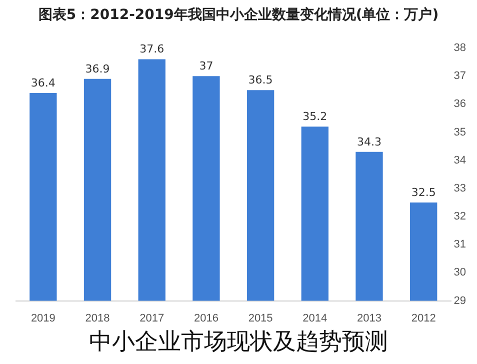 The width and height of the screenshot is (477, 364). Describe the element at coordinates (97, 69) in the screenshot. I see `data-label: 36.9` at that location.